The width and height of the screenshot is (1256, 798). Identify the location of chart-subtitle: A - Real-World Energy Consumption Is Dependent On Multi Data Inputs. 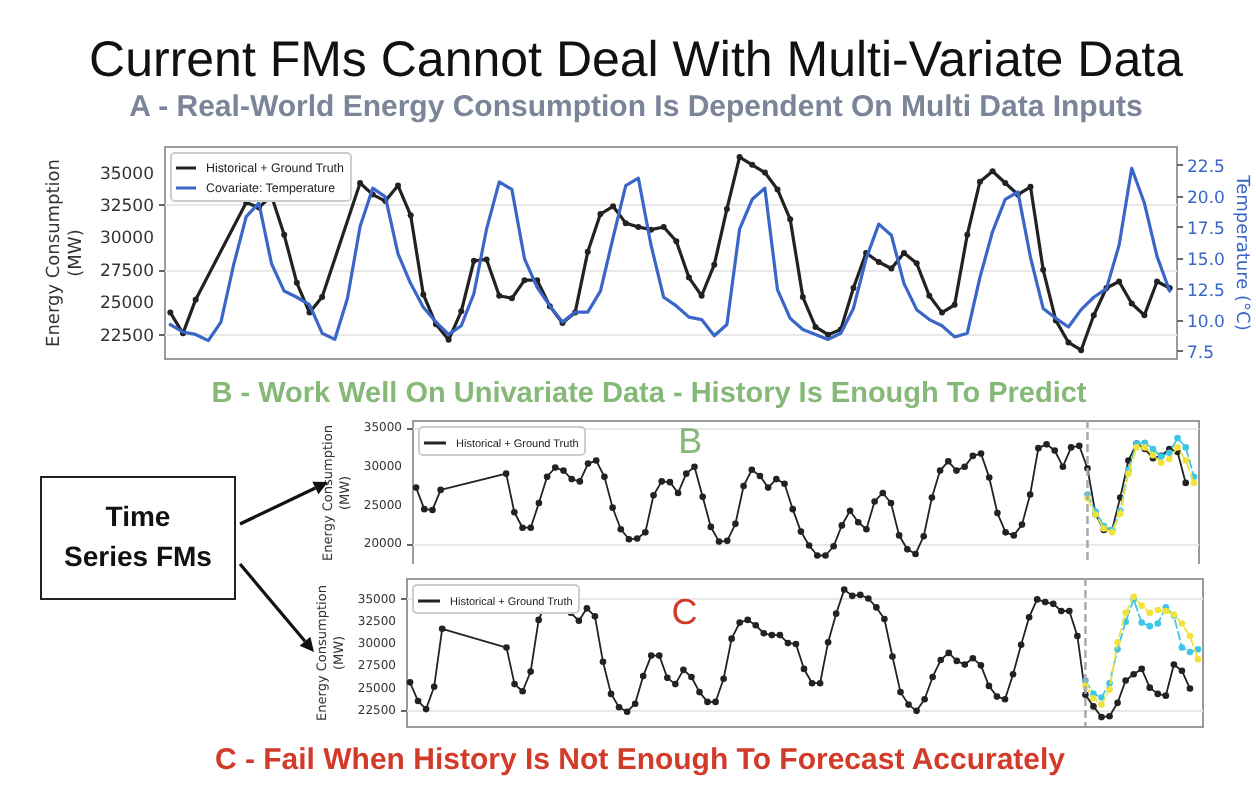
(636, 107).